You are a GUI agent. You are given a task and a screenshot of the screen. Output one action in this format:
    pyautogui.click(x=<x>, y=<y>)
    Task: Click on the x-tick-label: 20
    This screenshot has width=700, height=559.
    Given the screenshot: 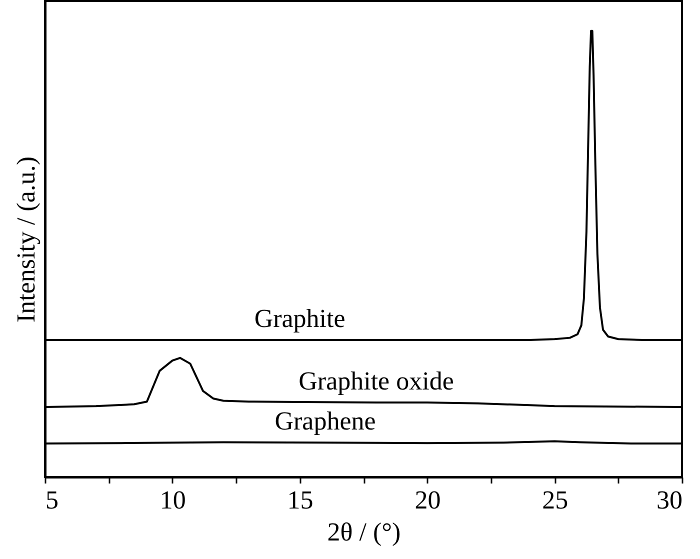 What is the action you would take?
    pyautogui.click(x=427, y=500)
    